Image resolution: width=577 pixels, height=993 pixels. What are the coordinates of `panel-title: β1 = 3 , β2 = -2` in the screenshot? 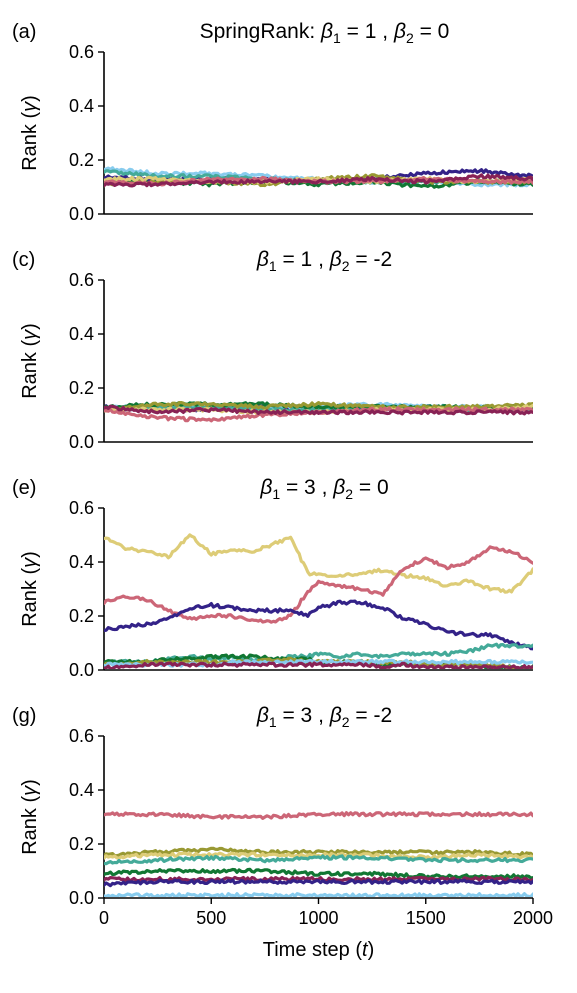 It's located at (324, 717).